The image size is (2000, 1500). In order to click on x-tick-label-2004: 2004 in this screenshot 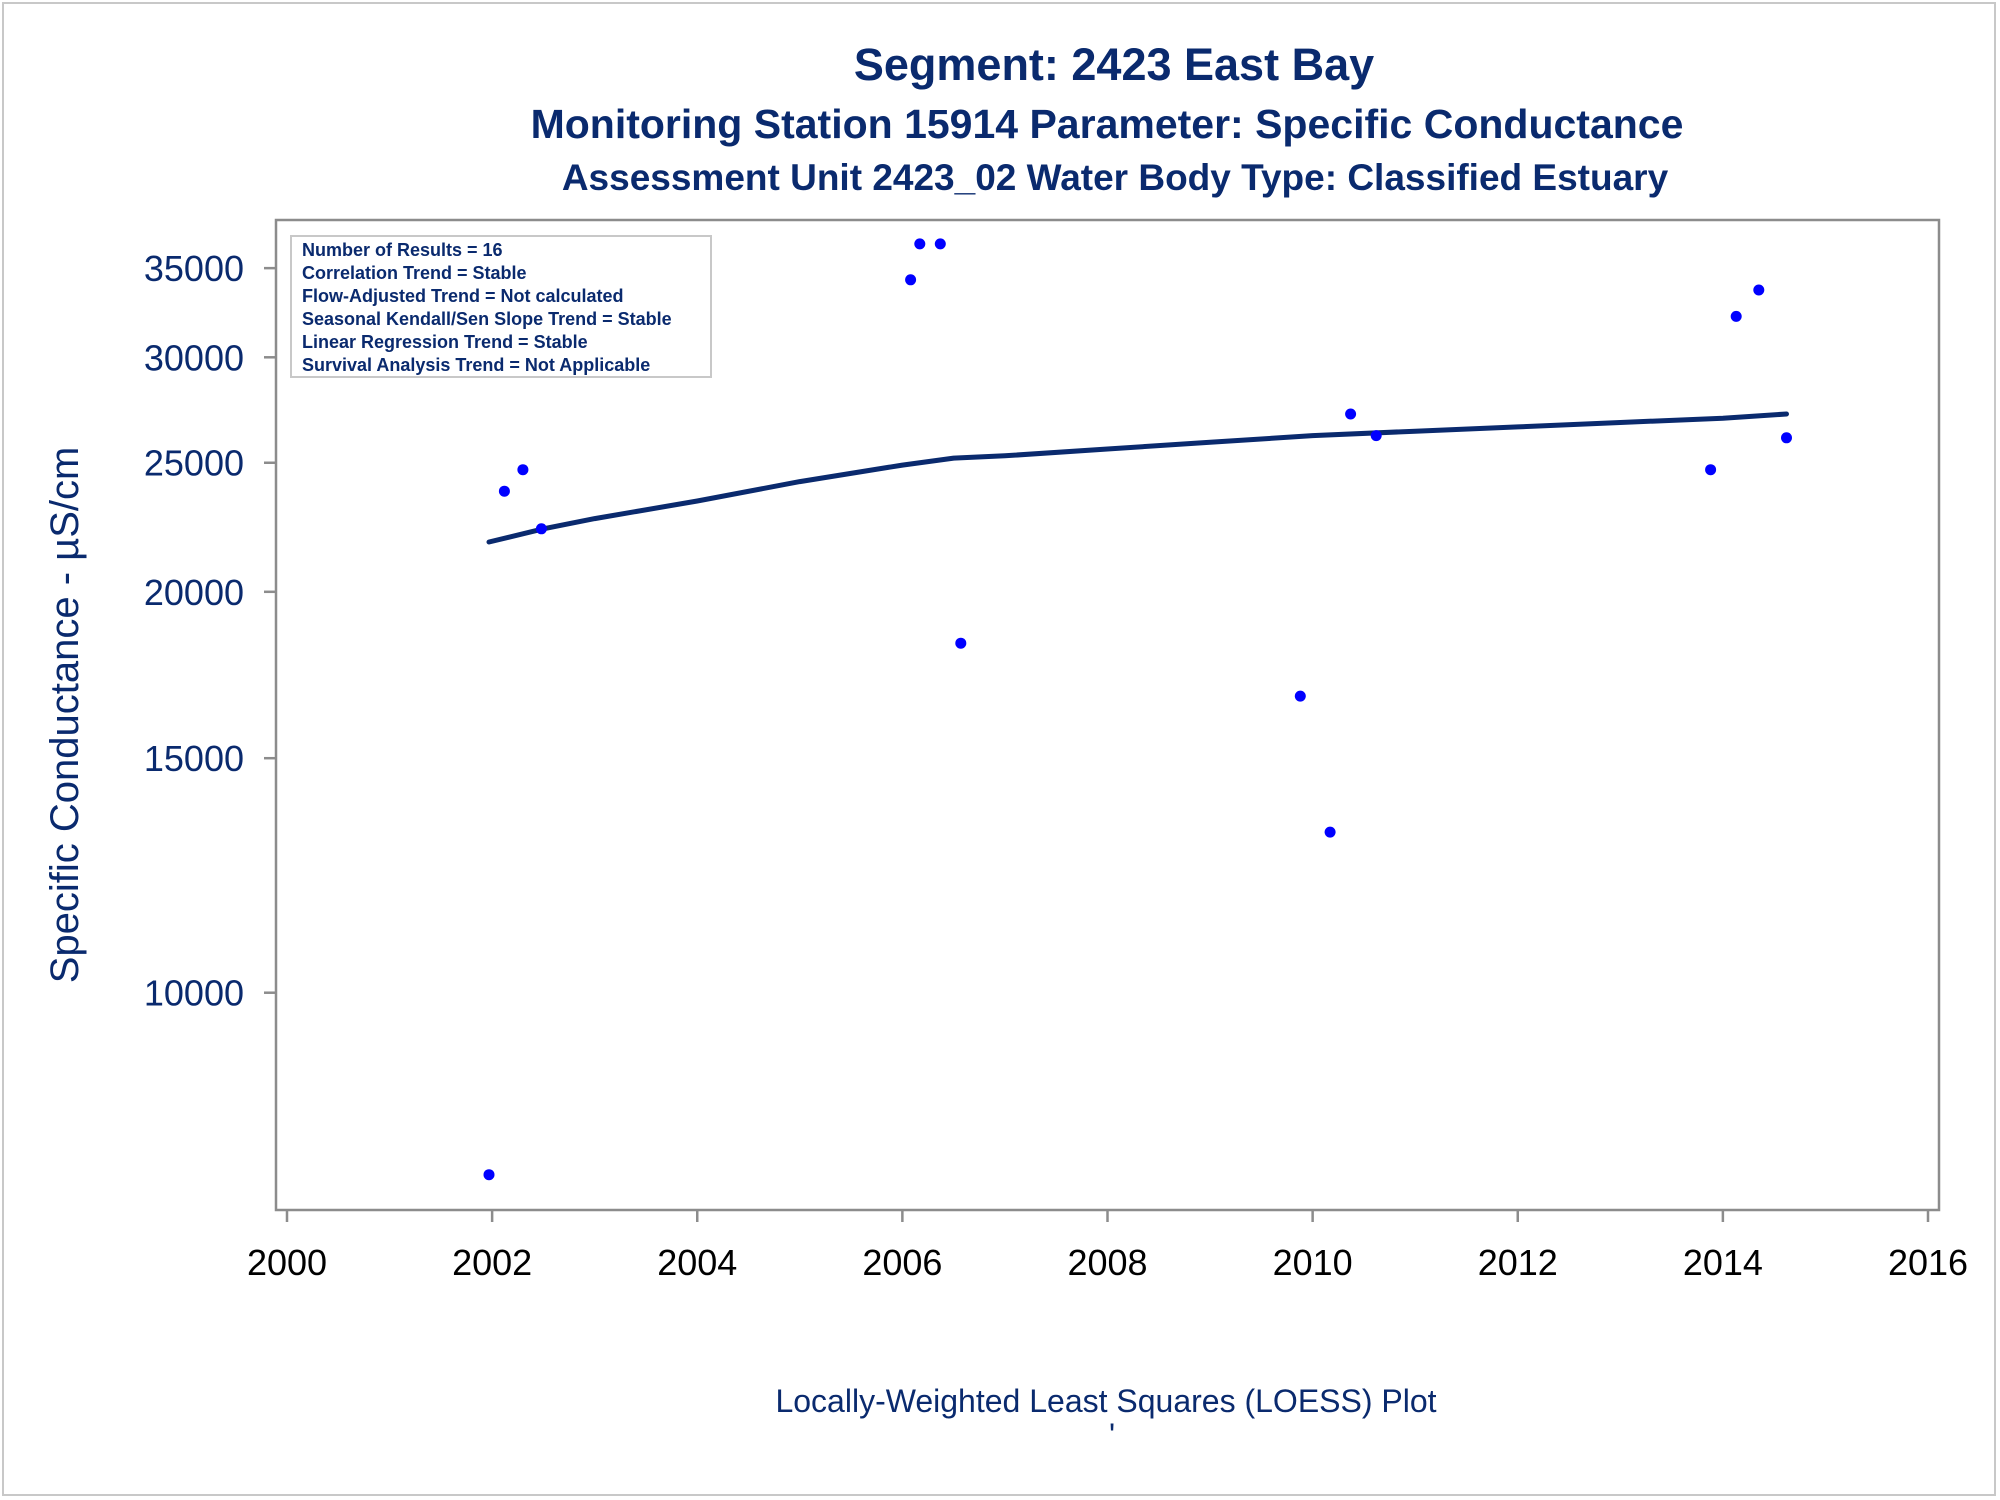, I will do `click(697, 1262)`.